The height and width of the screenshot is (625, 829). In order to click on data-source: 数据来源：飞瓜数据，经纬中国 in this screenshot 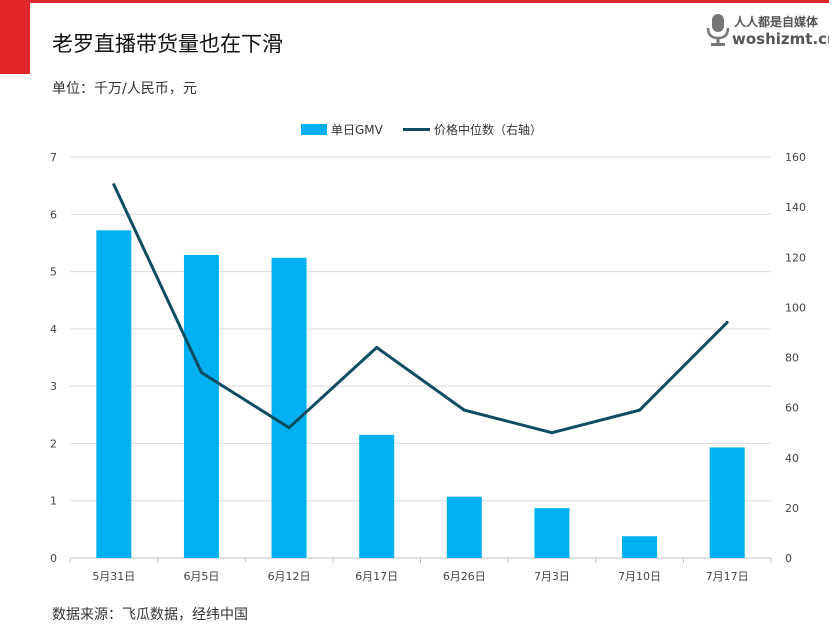, I will do `click(150, 615)`.